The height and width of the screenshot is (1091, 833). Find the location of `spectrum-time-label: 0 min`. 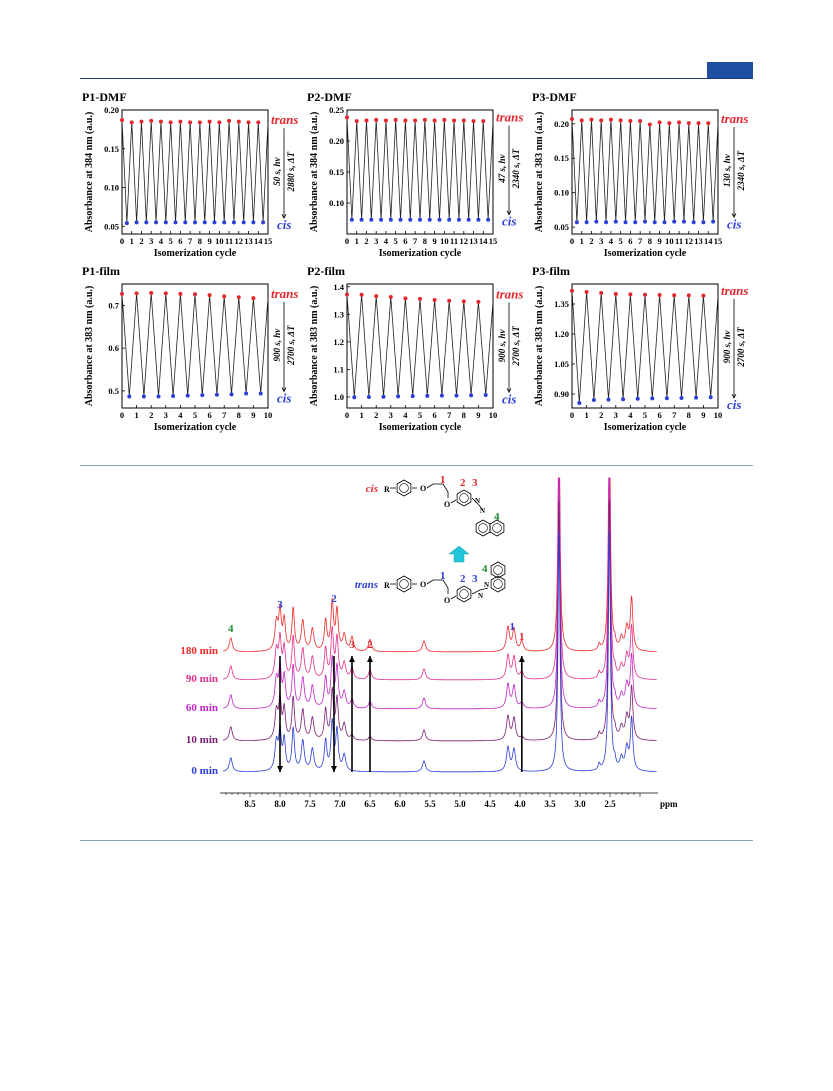

spectrum-time-label: 0 min is located at coordinates (204, 771).